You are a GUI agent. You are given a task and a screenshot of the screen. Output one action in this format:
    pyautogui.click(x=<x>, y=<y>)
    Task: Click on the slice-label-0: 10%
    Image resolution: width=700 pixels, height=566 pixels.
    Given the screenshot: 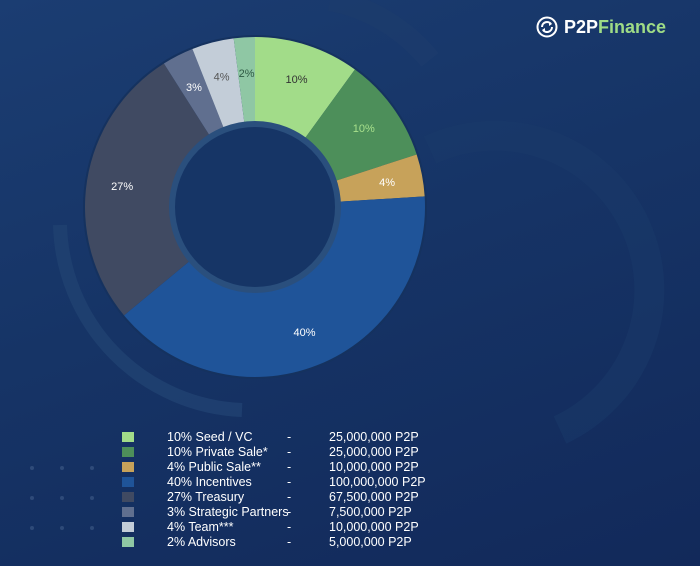 What is the action you would take?
    pyautogui.click(x=297, y=80)
    